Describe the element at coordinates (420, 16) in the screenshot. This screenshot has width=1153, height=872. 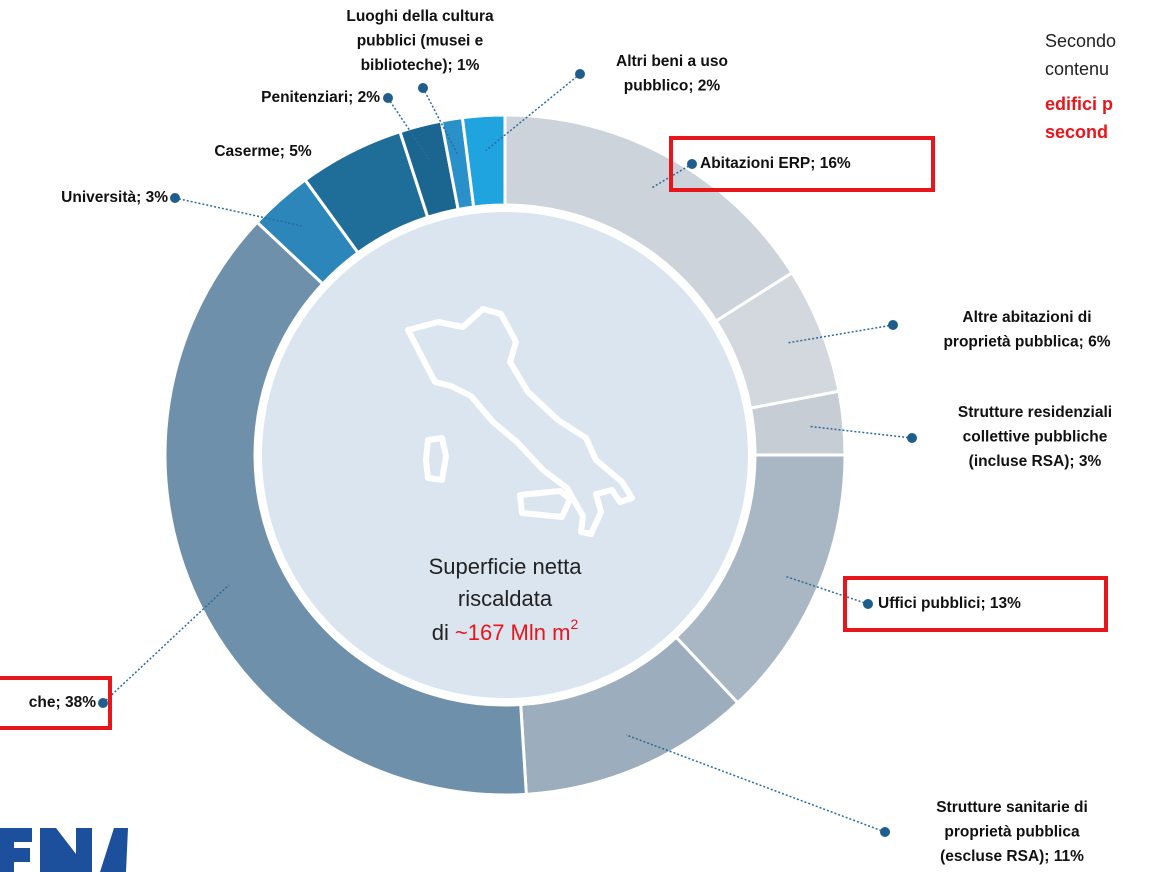
I see `segment-label: Luoghi della cultura` at that location.